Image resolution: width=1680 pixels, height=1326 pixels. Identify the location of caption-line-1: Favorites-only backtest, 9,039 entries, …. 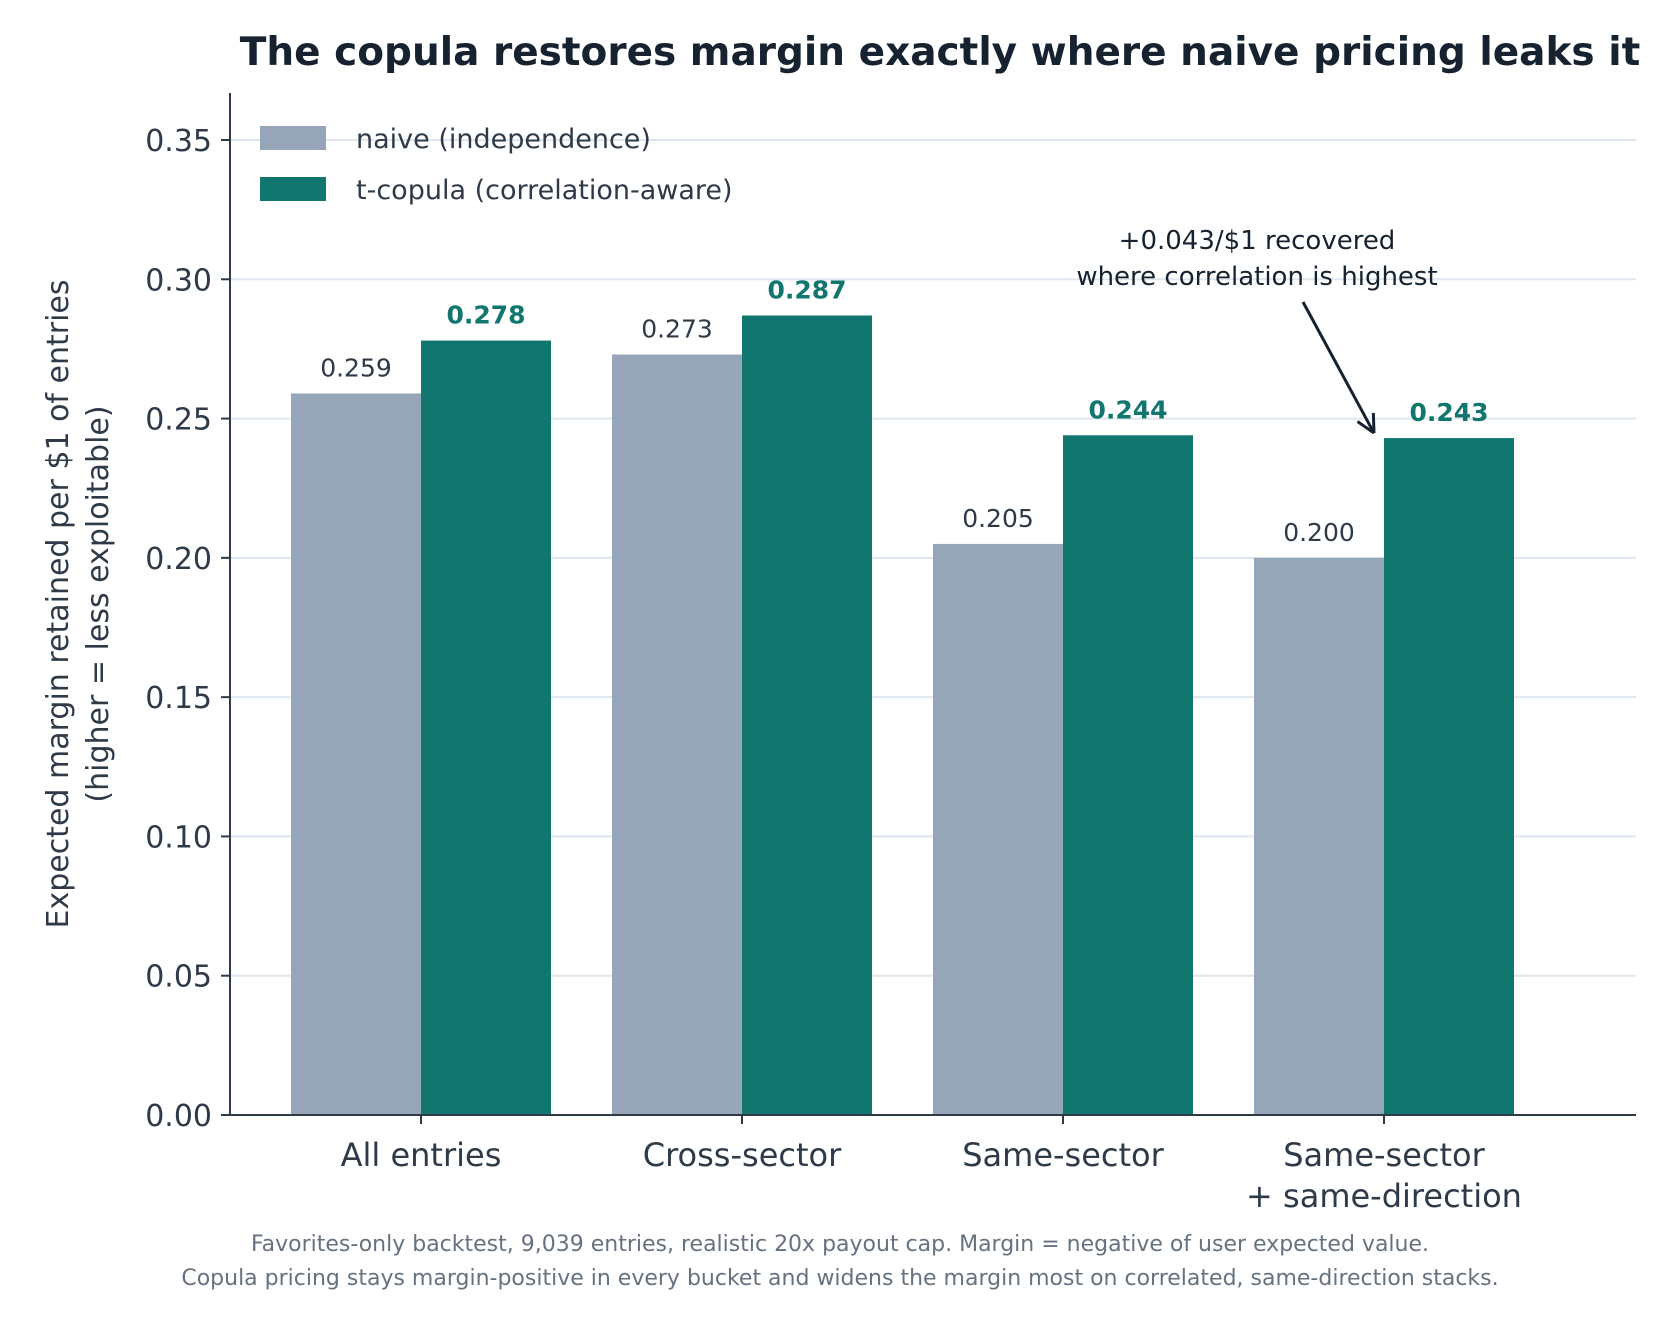
(840, 1244).